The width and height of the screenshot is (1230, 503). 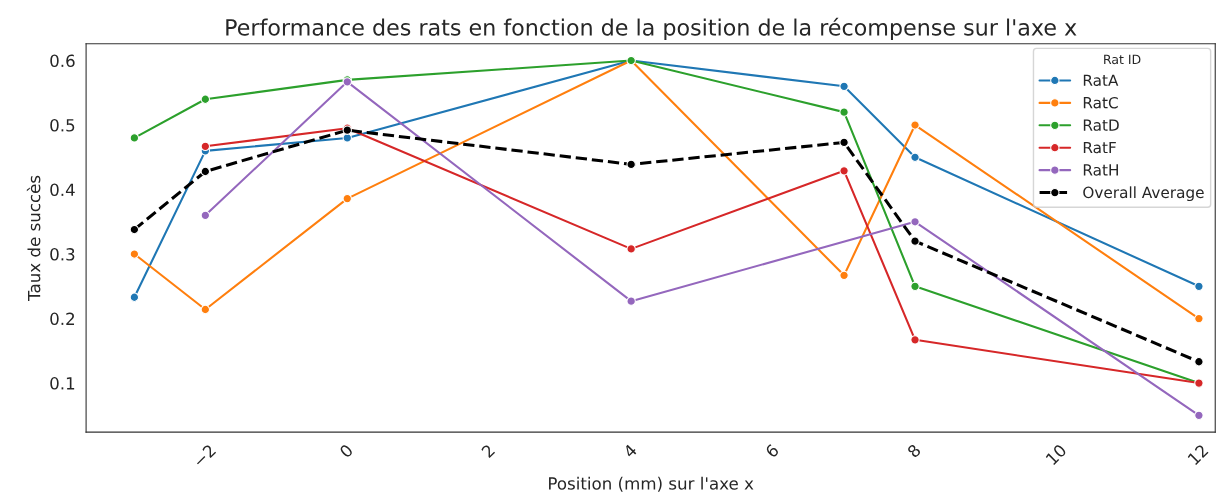 What do you see at coordinates (62, 61) in the screenshot?
I see `y-tick-label: 0.6` at bounding box center [62, 61].